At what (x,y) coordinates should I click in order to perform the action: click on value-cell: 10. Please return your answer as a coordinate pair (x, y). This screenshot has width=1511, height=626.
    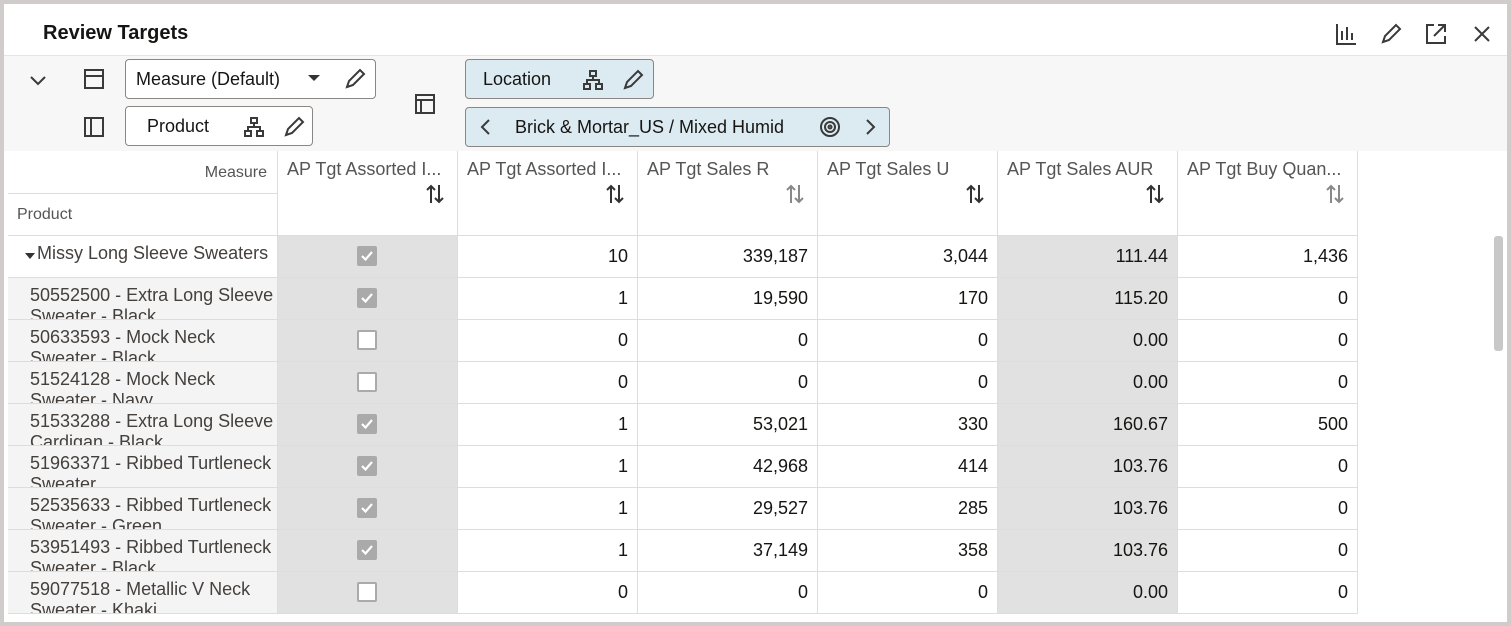
    Looking at the image, I should click on (548, 257).